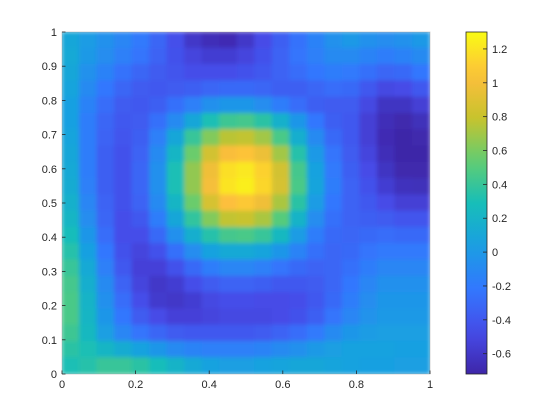 The image size is (560, 420). Describe the element at coordinates (495, 253) in the screenshot. I see `colorbar-tick-label: 0` at that location.